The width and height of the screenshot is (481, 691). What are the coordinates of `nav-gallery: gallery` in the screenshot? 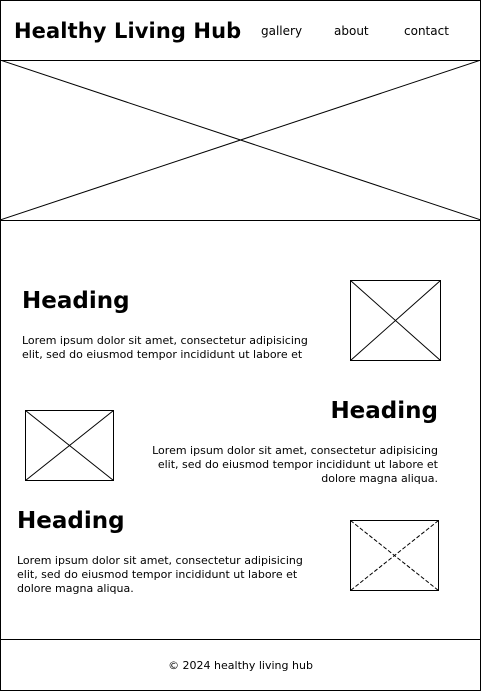 It's located at (282, 31).